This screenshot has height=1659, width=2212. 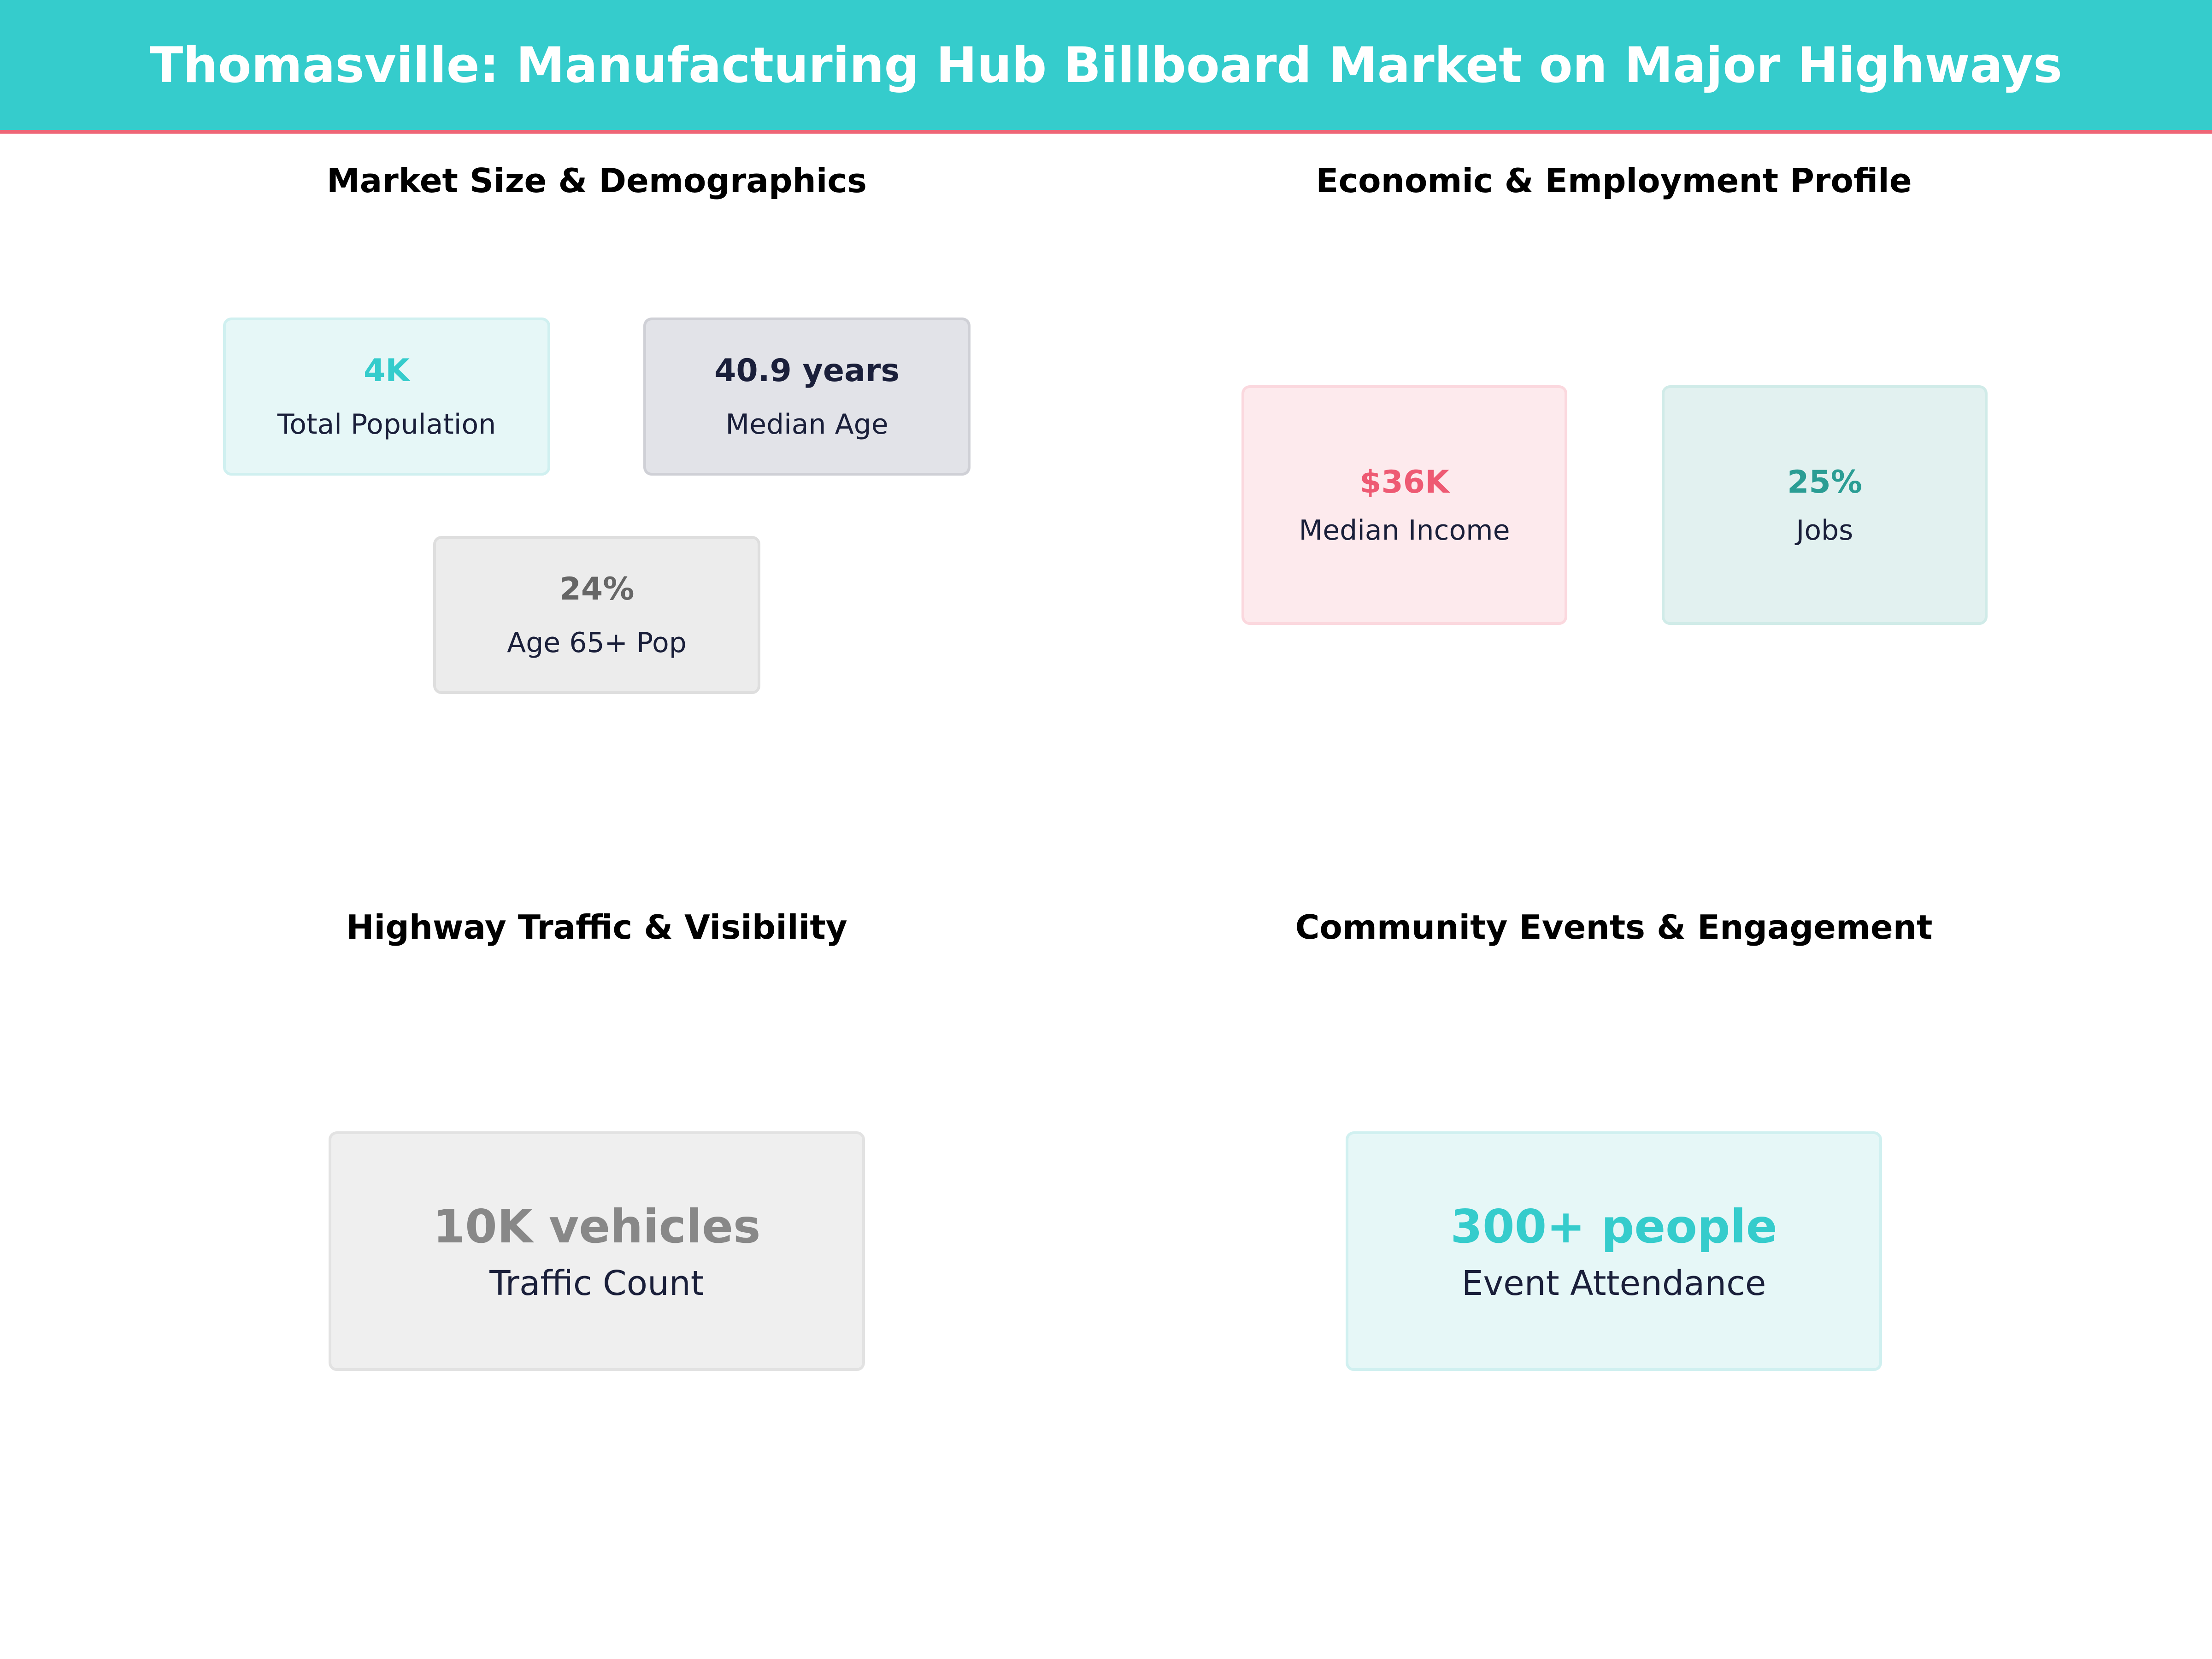 What do you see at coordinates (597, 1226) in the screenshot?
I see `metric-value: 10K vehicles` at bounding box center [597, 1226].